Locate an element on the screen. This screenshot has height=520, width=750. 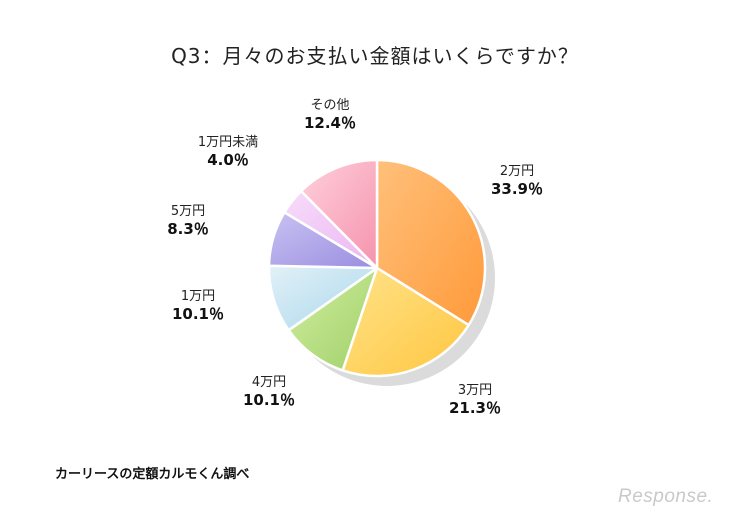
slice-value-label: 21.3％ is located at coordinates (474, 408).